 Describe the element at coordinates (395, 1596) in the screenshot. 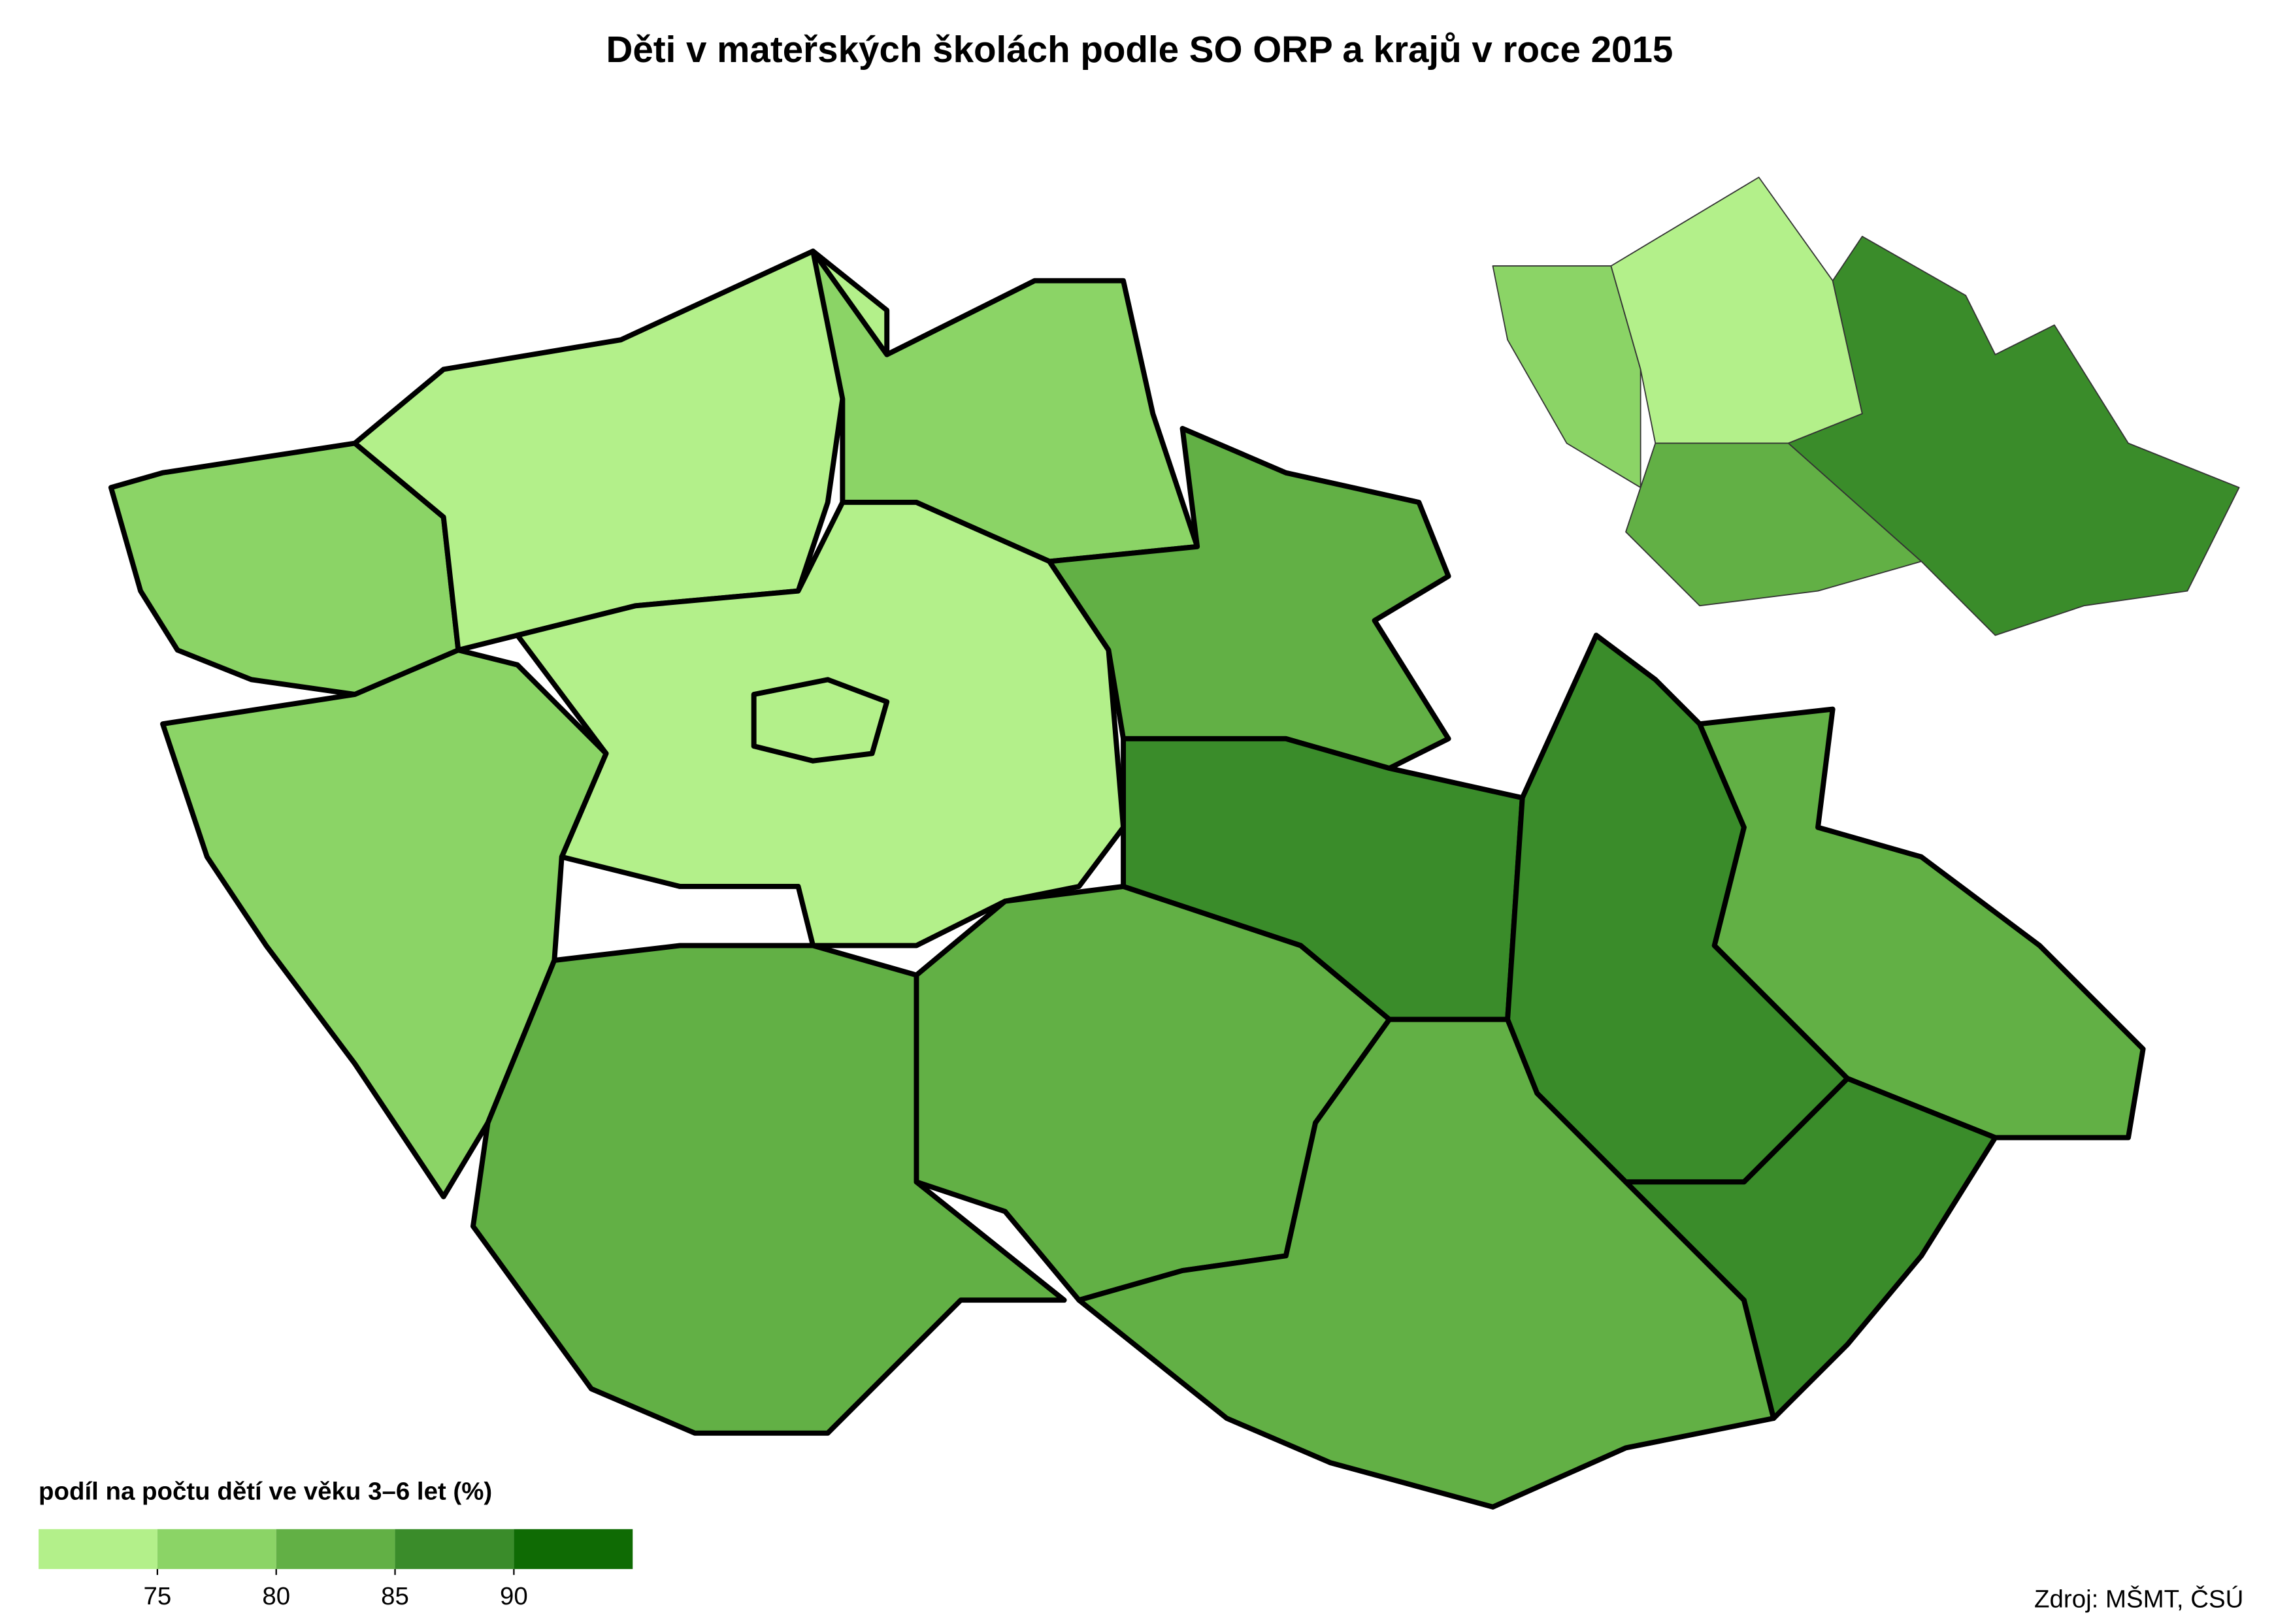

I see `legend-tick-label: 85` at that location.